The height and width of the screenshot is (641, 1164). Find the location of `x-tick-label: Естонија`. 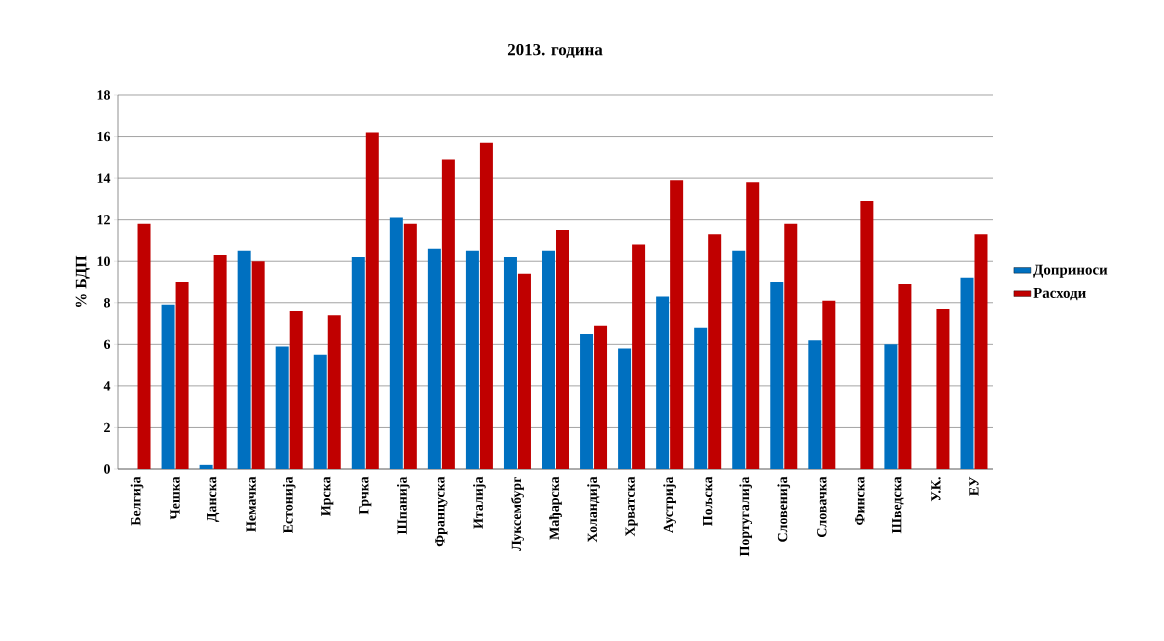

x-tick-label: Естонија is located at coordinates (289, 505).